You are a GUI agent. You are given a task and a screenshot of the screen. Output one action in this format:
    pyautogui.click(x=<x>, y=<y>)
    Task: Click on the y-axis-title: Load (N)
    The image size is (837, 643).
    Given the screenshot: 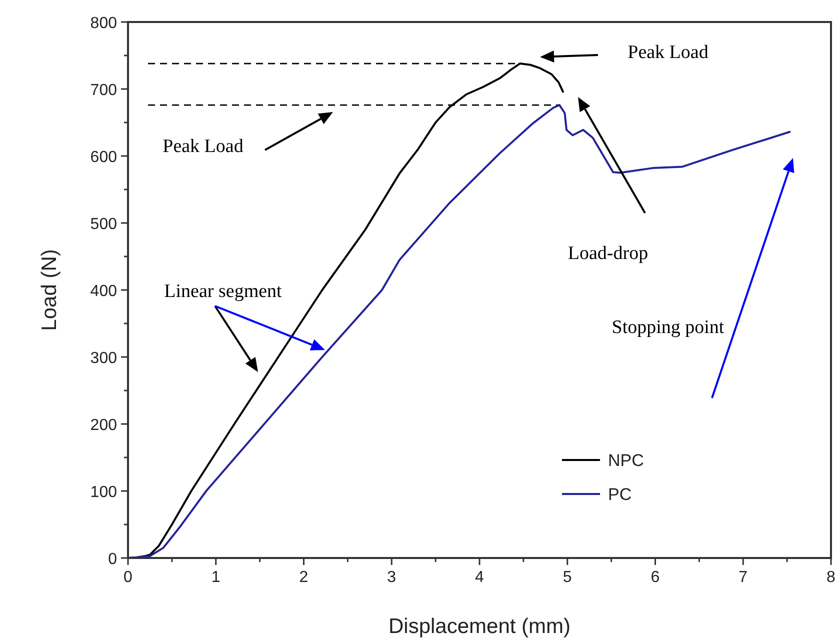 What is the action you would take?
    pyautogui.click(x=49, y=290)
    